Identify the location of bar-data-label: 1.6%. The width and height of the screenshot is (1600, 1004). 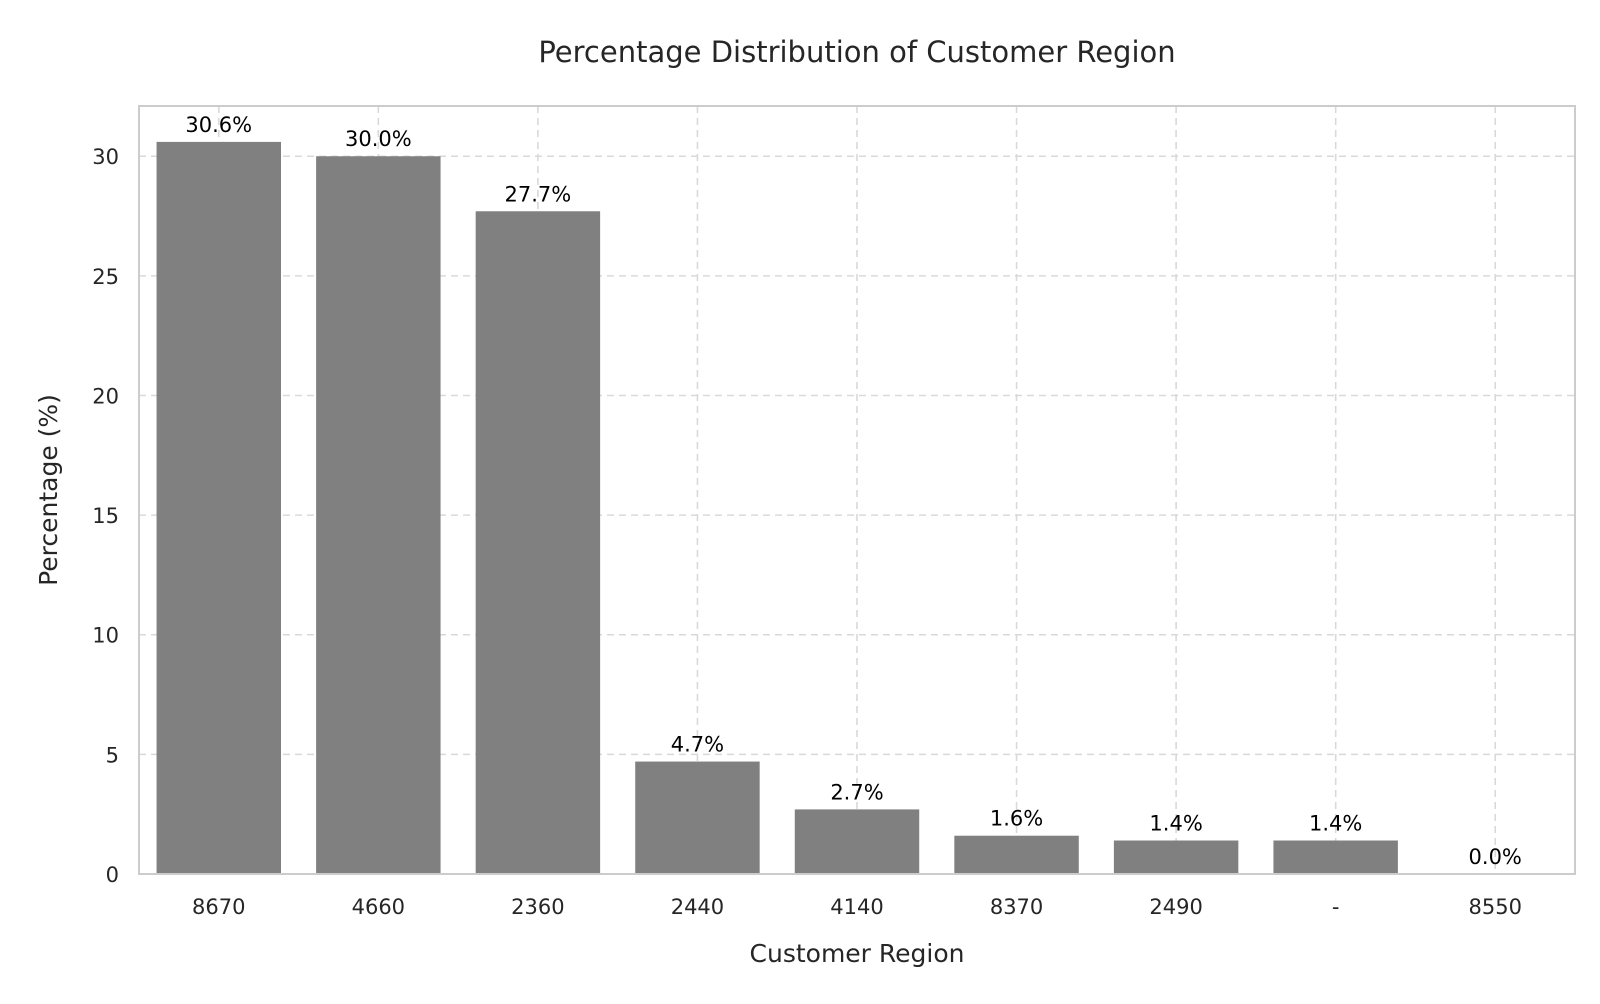
(1016, 819).